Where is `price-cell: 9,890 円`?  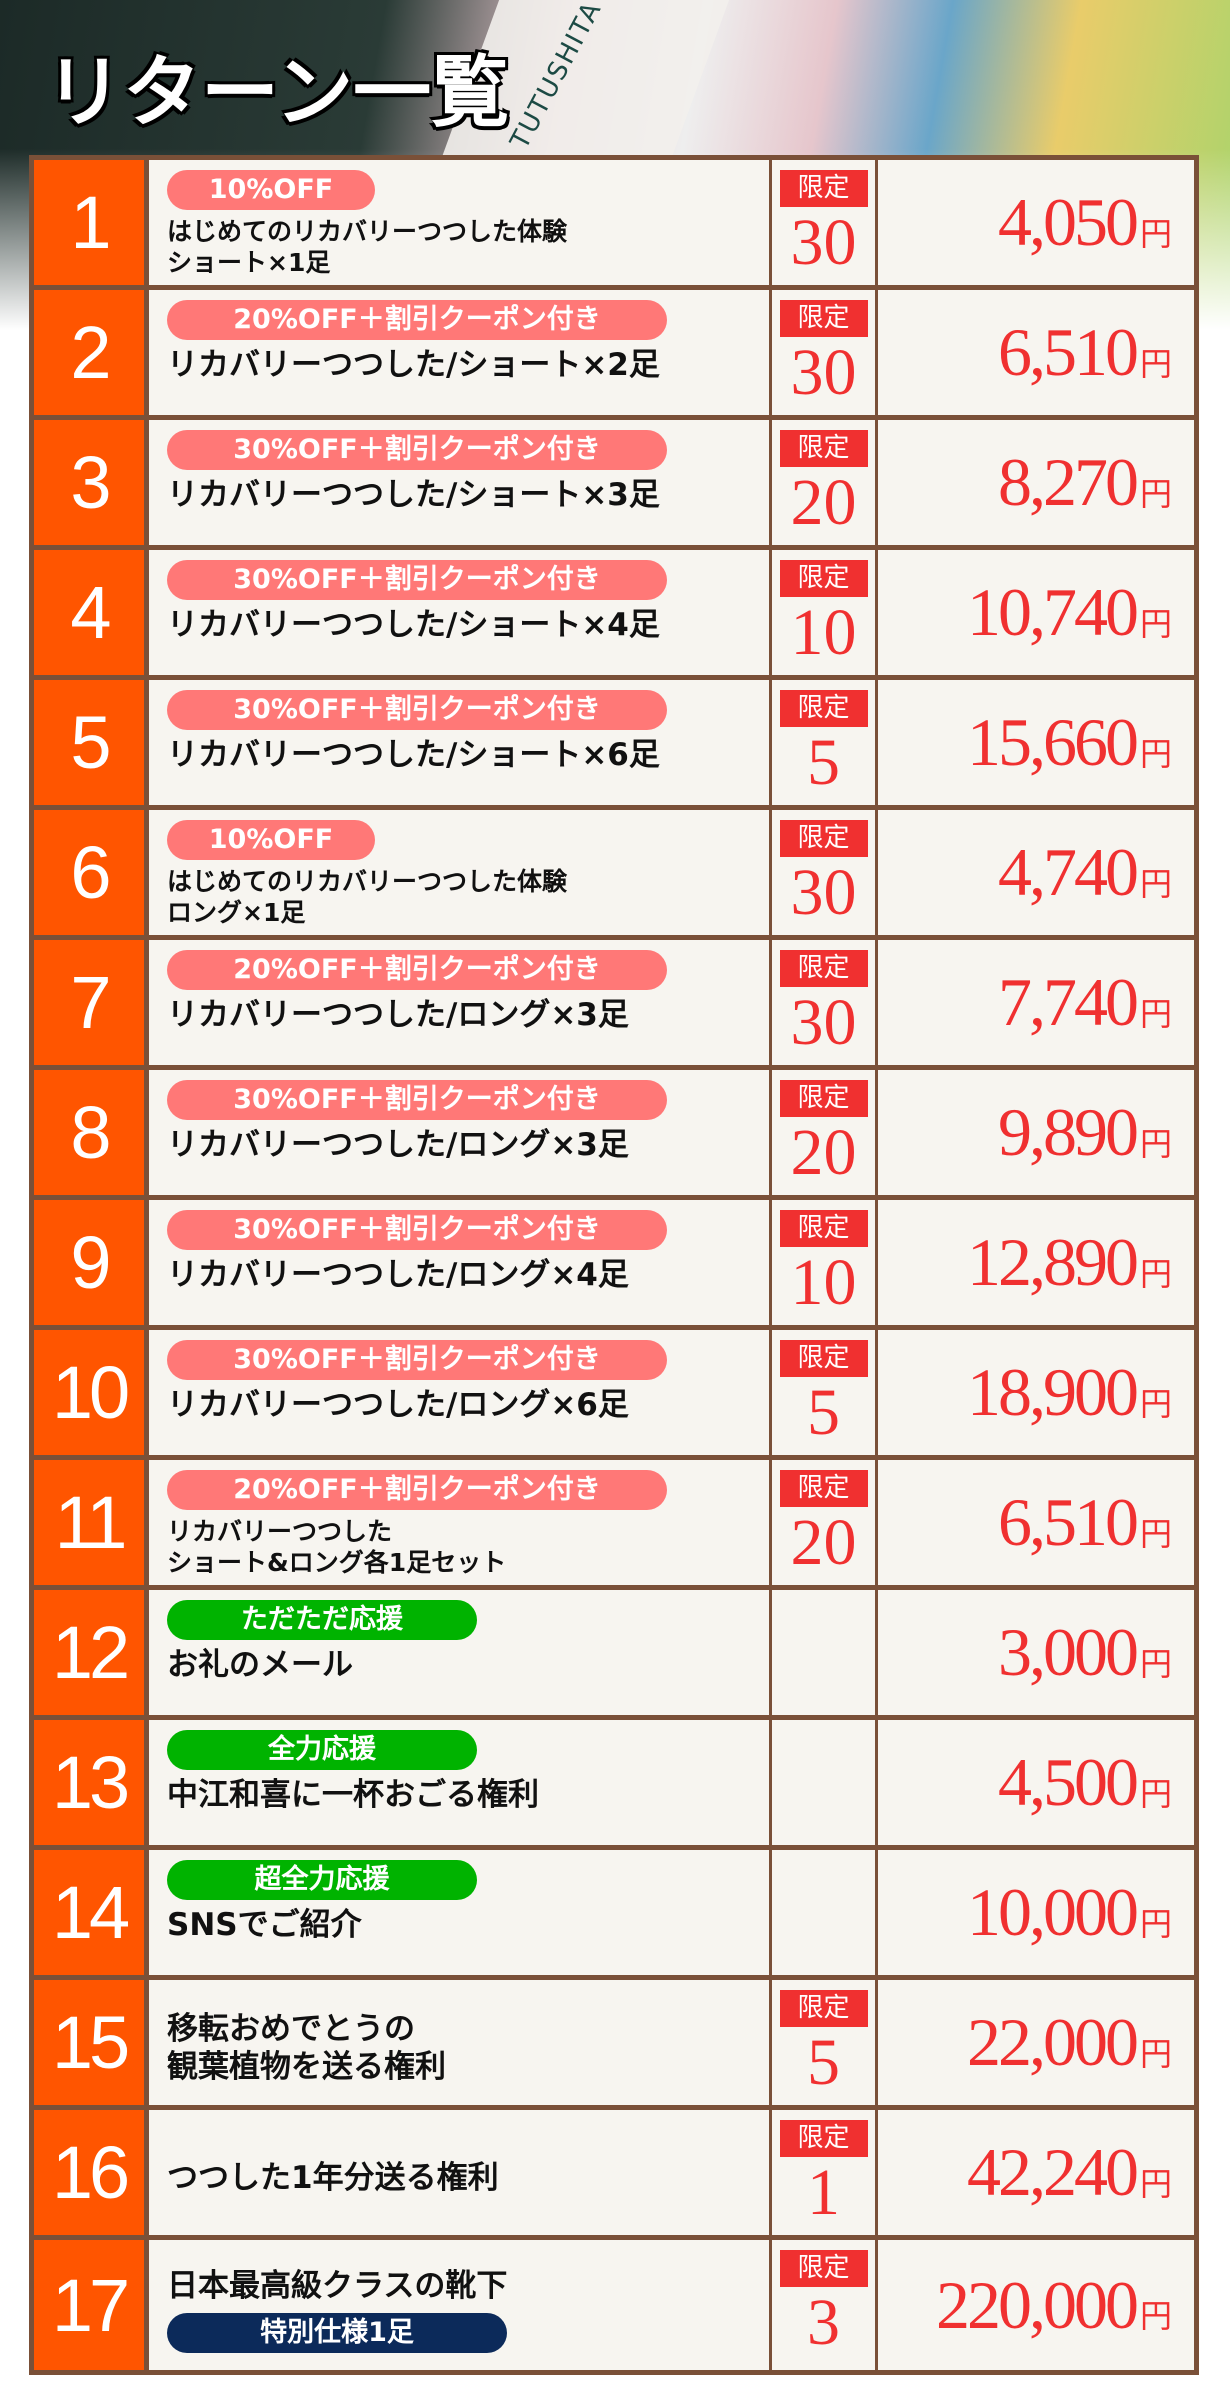 price-cell: 9,890 円 is located at coordinates (1036, 1132).